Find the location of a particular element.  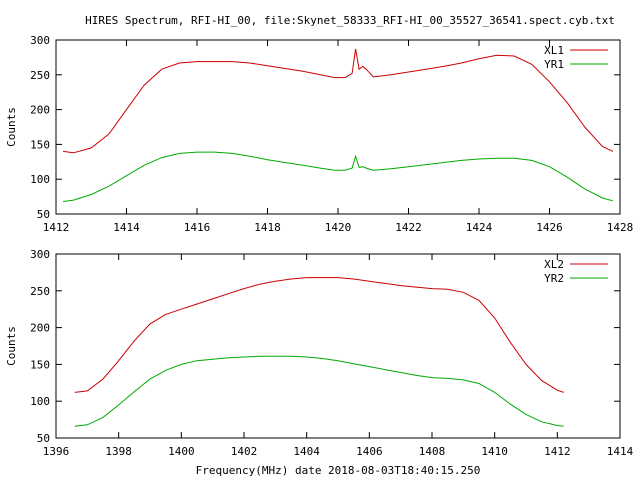

x-tick-label: 1416 is located at coordinates (197, 227).